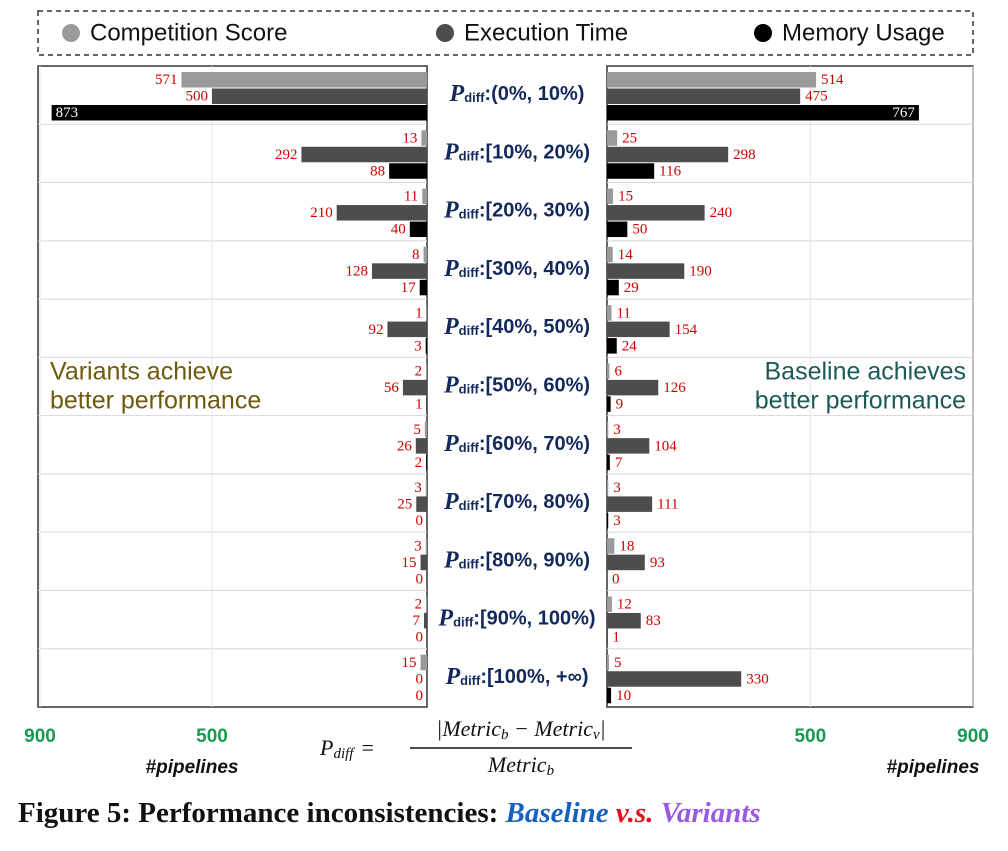 This screenshot has width=1008, height=851. What do you see at coordinates (516, 676) in the screenshot?
I see `category-label: Pdiff:[100%, +∞)` at bounding box center [516, 676].